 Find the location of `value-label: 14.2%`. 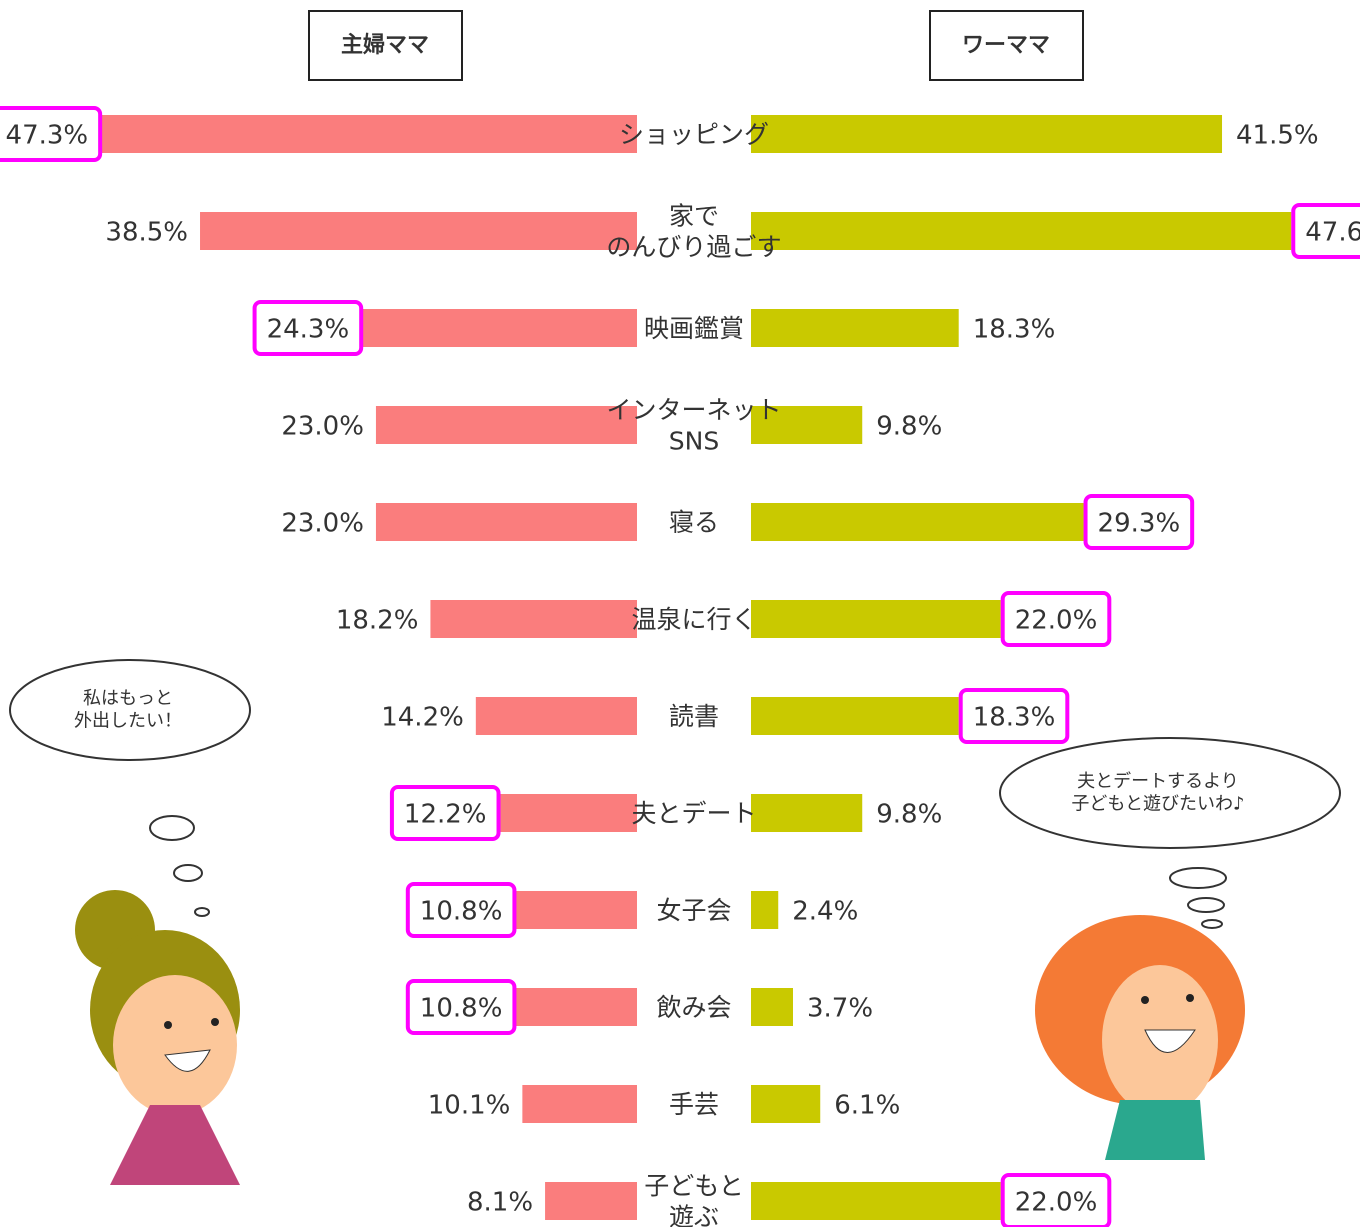

value-label: 14.2% is located at coordinates (422, 718).